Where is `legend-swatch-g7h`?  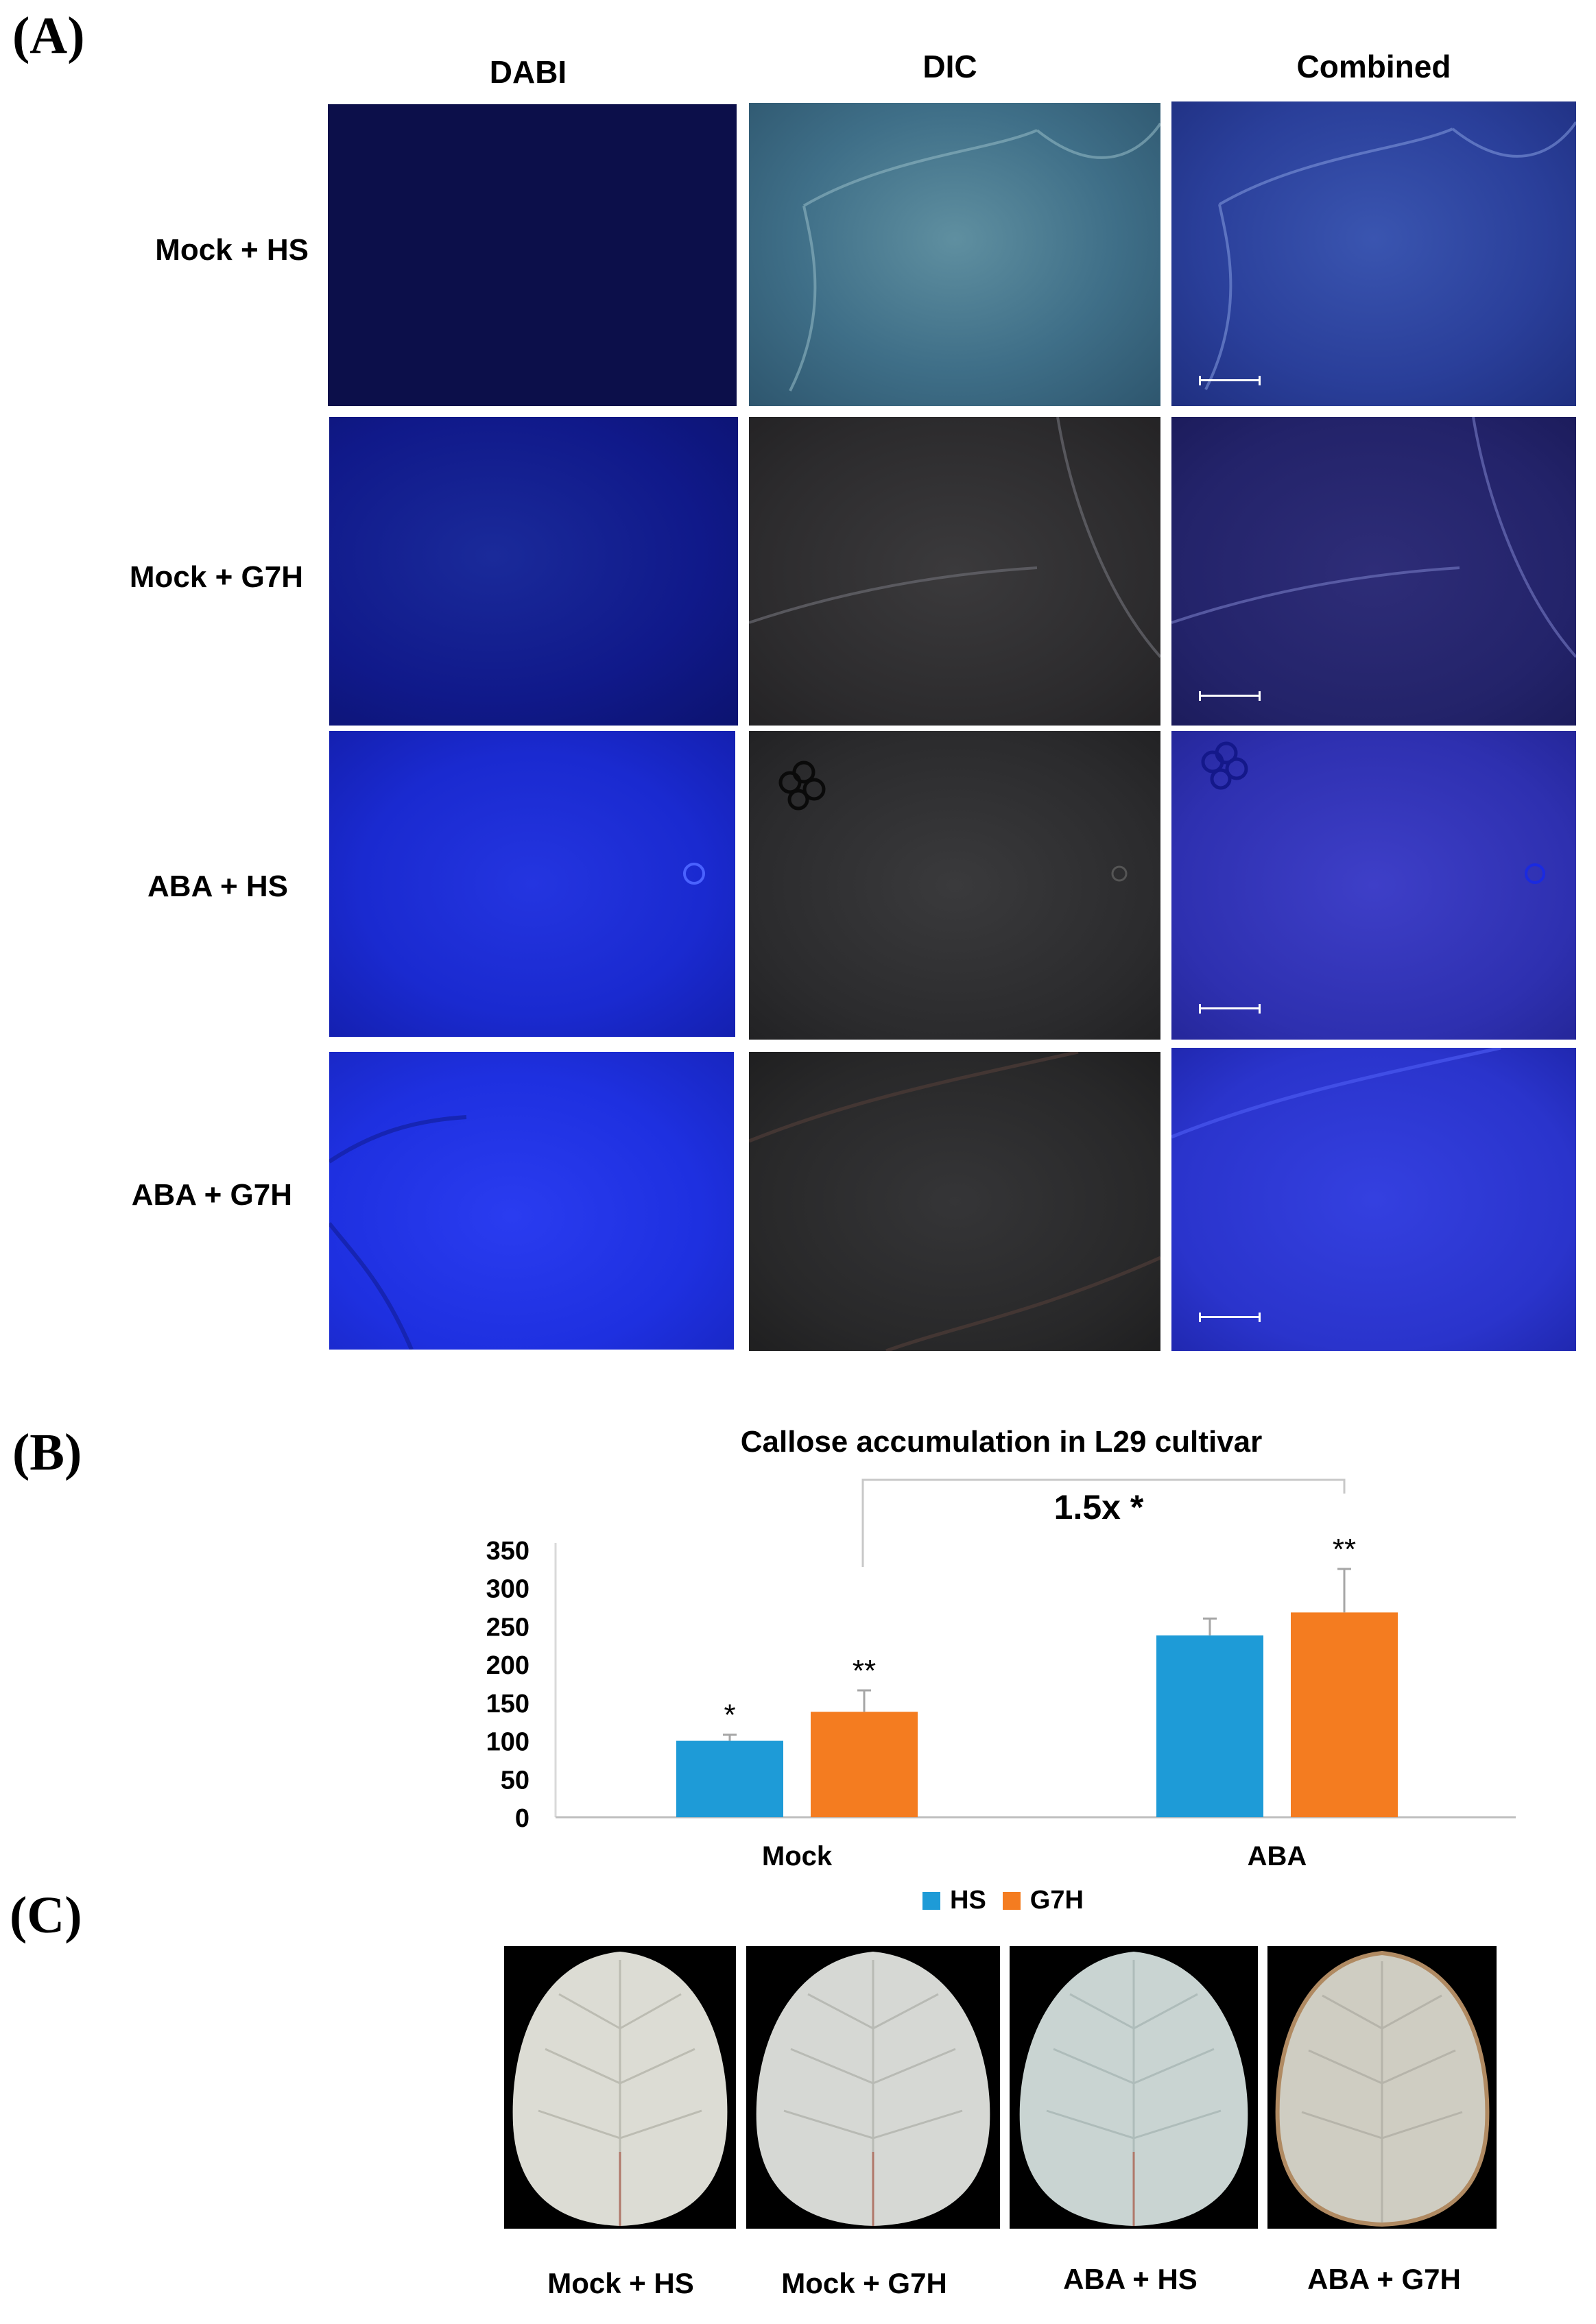
legend-swatch-g7h is located at coordinates (1012, 1900).